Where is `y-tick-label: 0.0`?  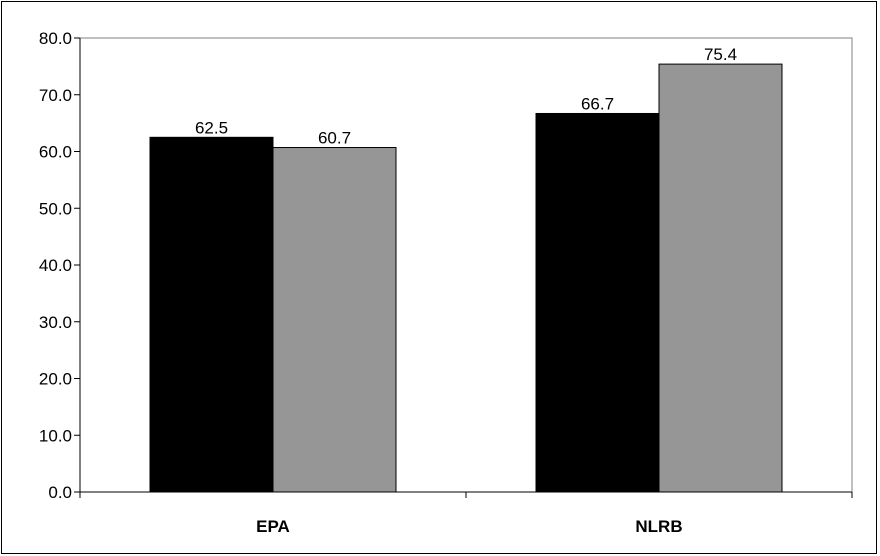 y-tick-label: 0.0 is located at coordinates (60, 492).